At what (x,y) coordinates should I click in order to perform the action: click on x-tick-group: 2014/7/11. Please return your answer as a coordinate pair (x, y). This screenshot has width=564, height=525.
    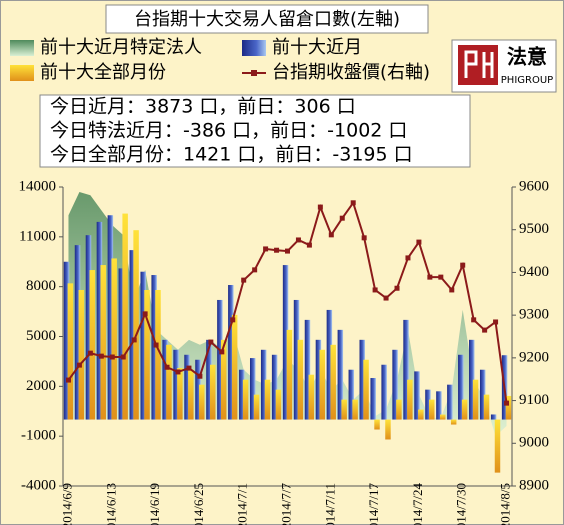
    Looking at the image, I should click on (329, 504).